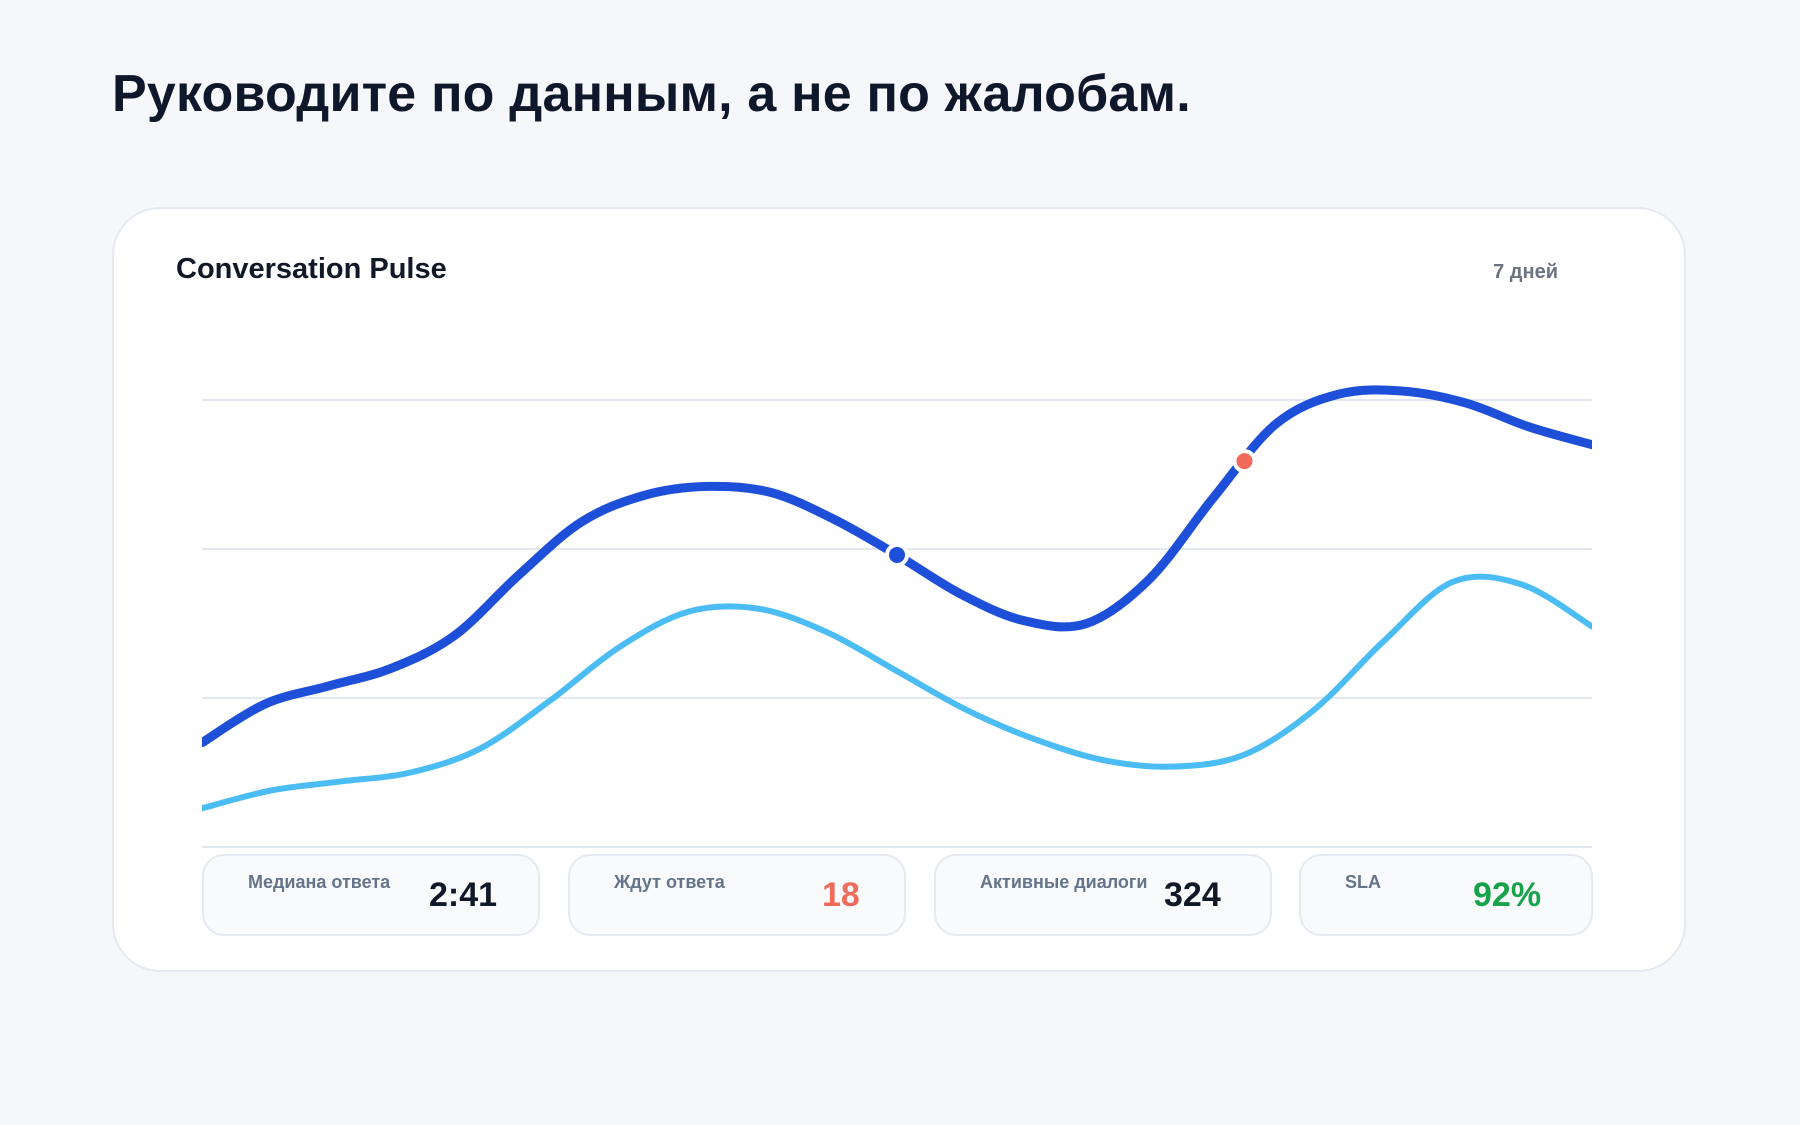  Describe the element at coordinates (1525, 272) in the screenshot. I see `period-selector: 7 дней` at that location.